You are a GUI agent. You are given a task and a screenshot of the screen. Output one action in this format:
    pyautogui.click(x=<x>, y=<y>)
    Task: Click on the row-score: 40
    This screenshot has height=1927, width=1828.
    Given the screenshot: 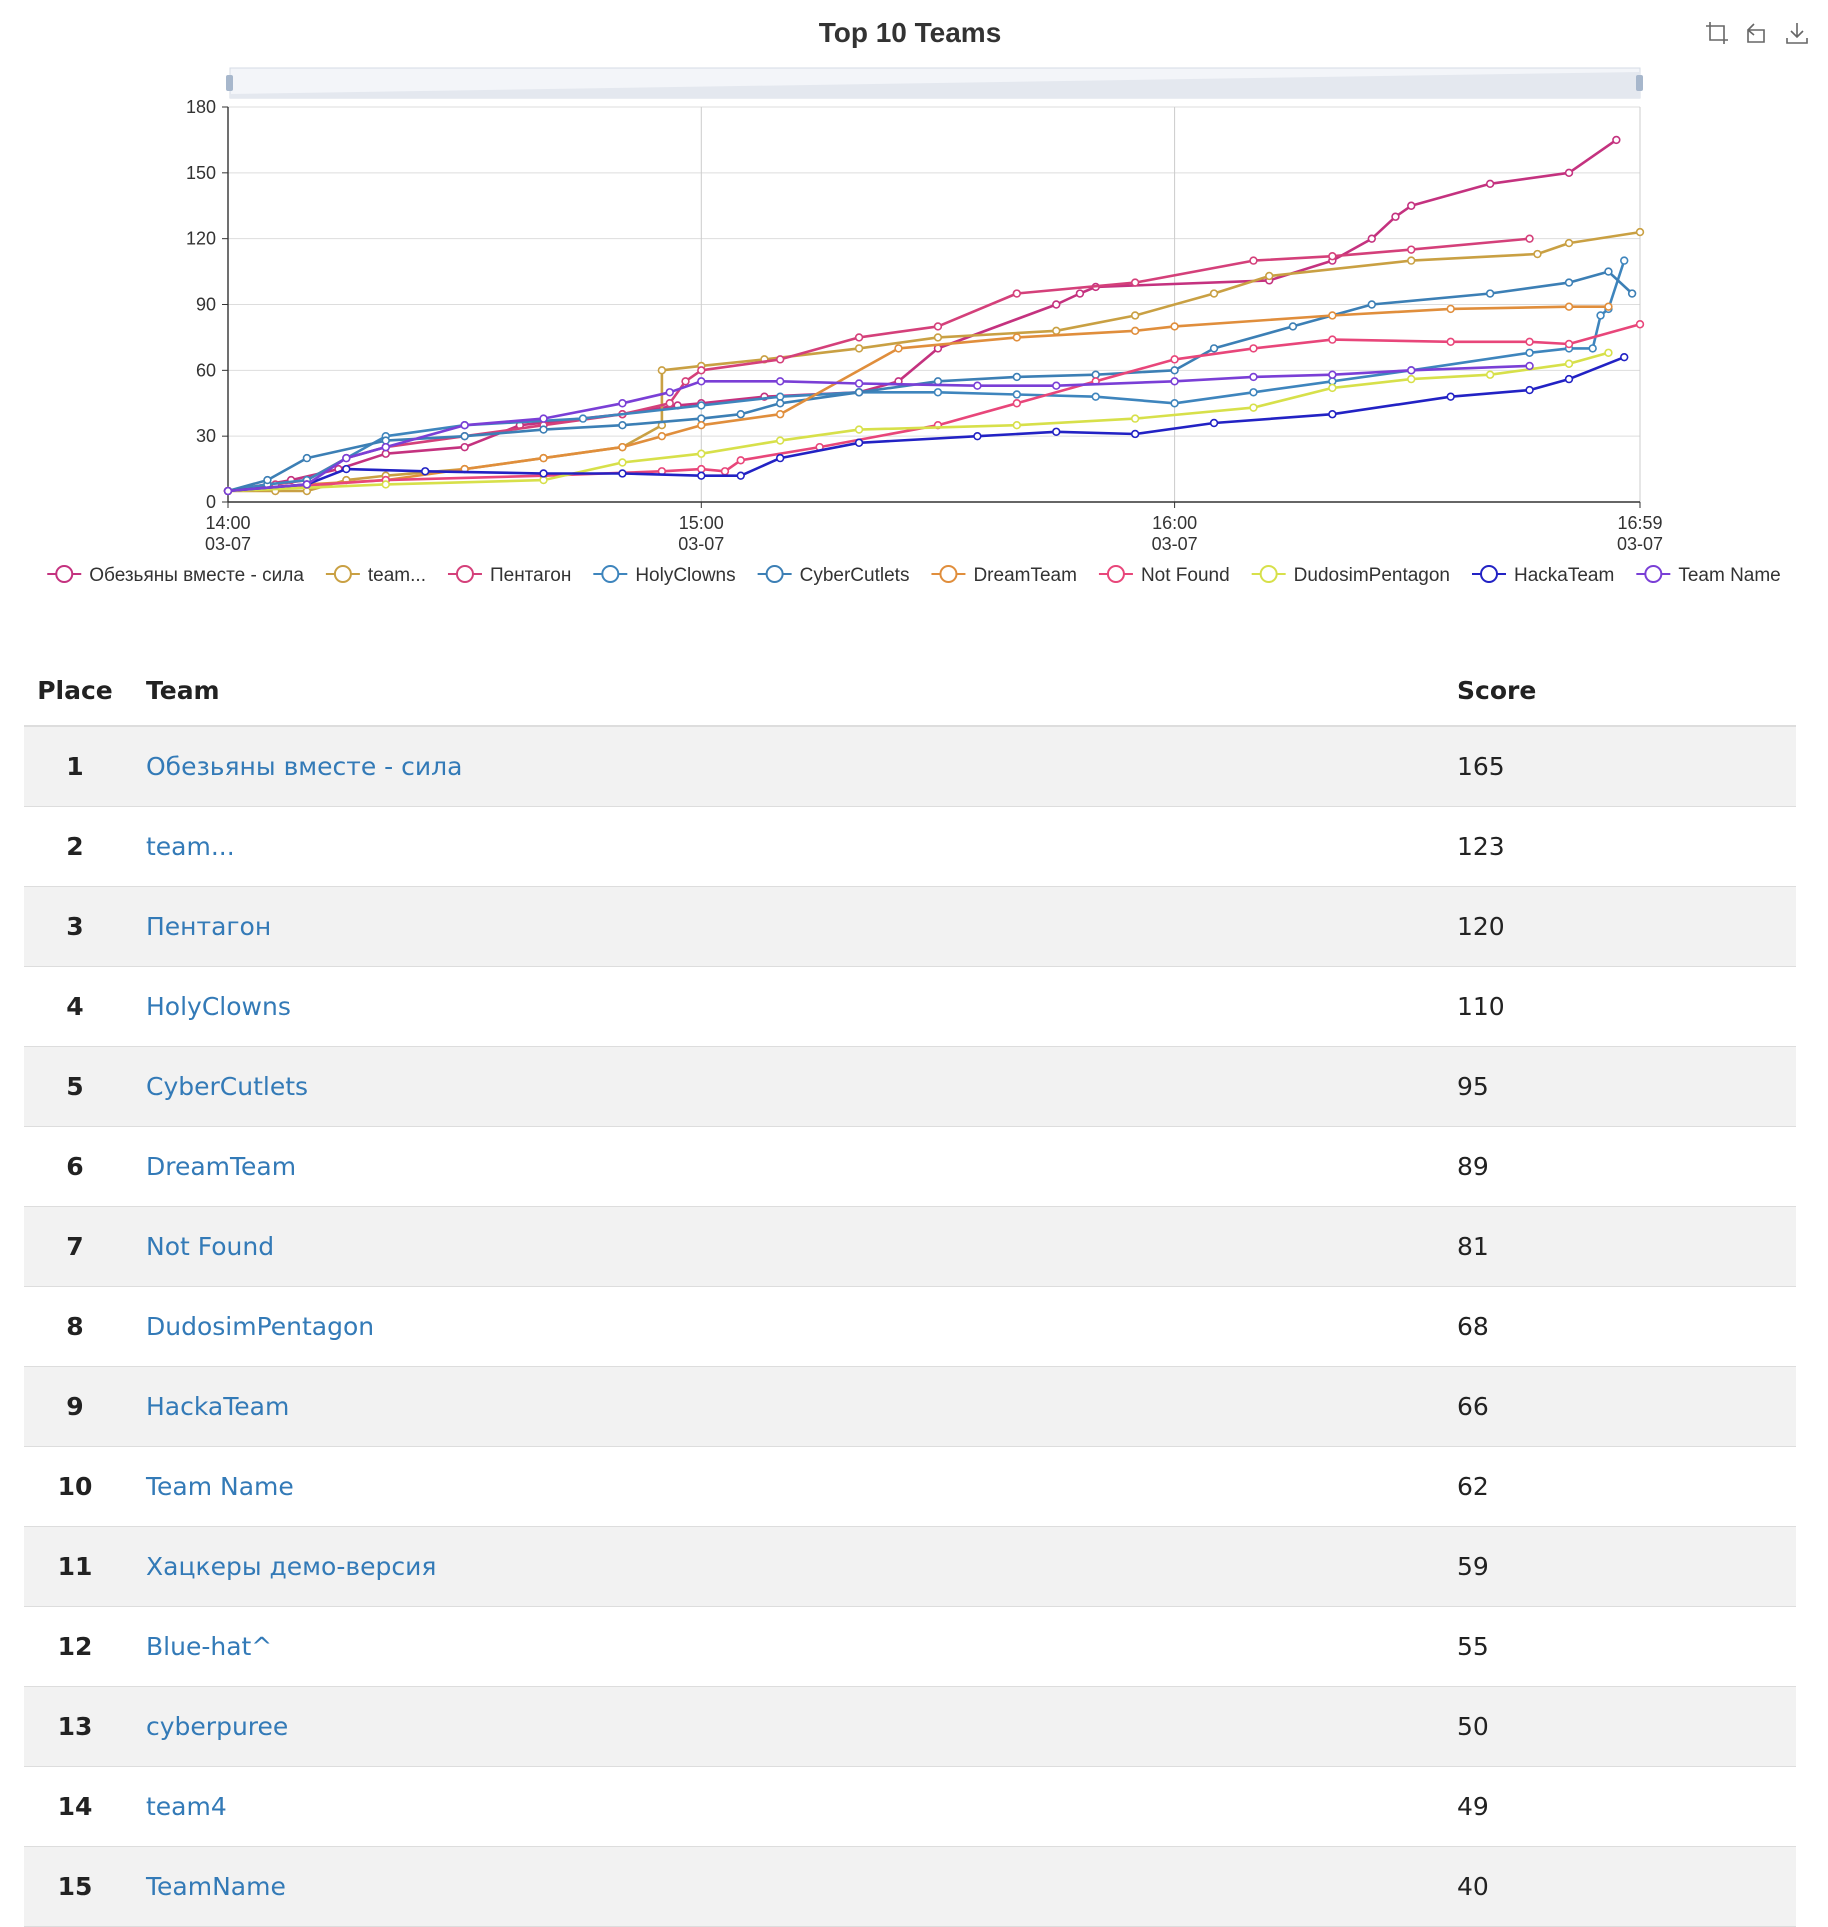 What is the action you would take?
    pyautogui.click(x=1626, y=1886)
    